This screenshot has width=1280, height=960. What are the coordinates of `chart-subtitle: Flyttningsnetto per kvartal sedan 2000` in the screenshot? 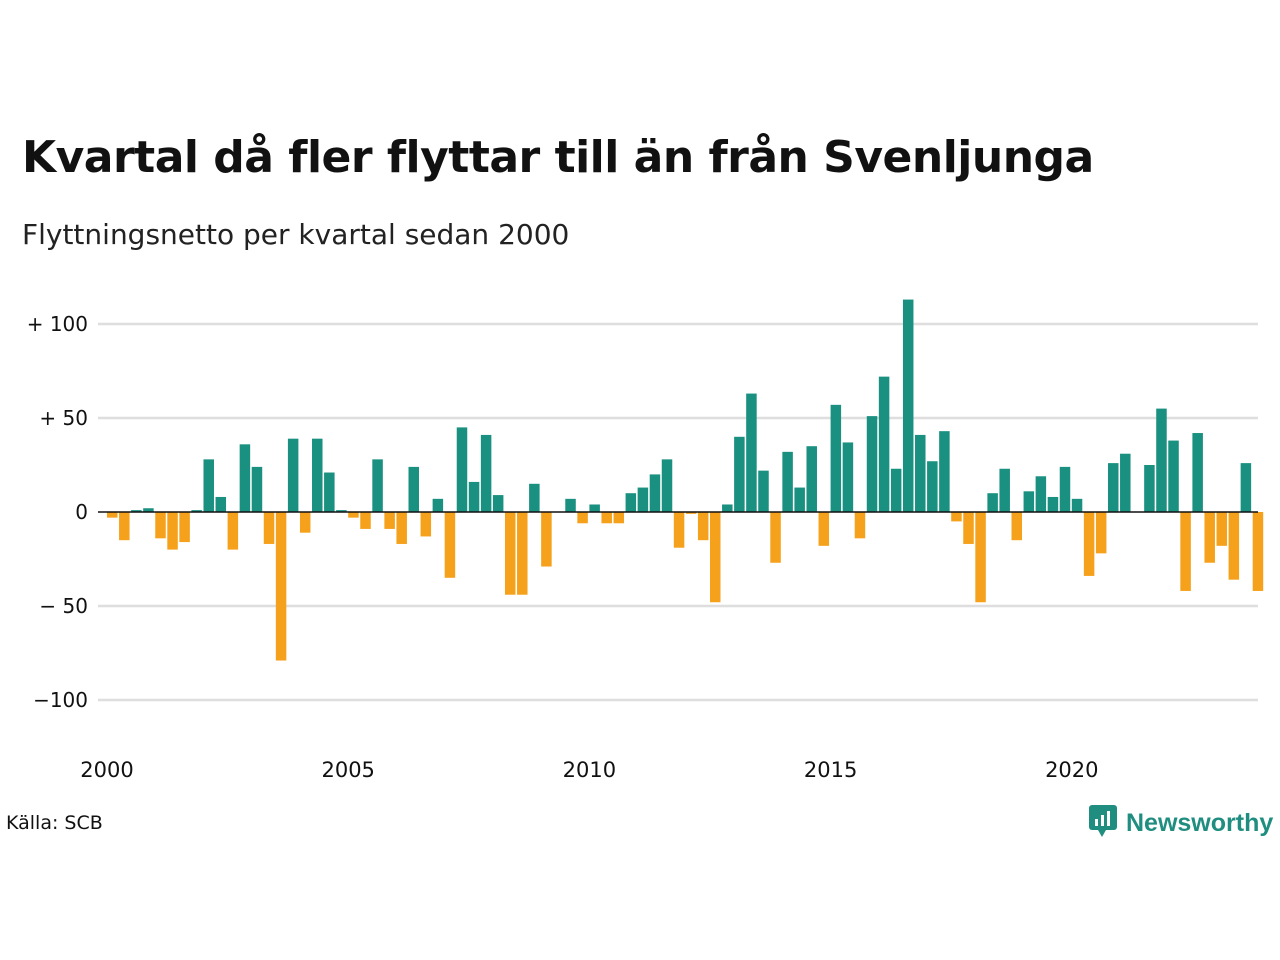 It's located at (296, 234).